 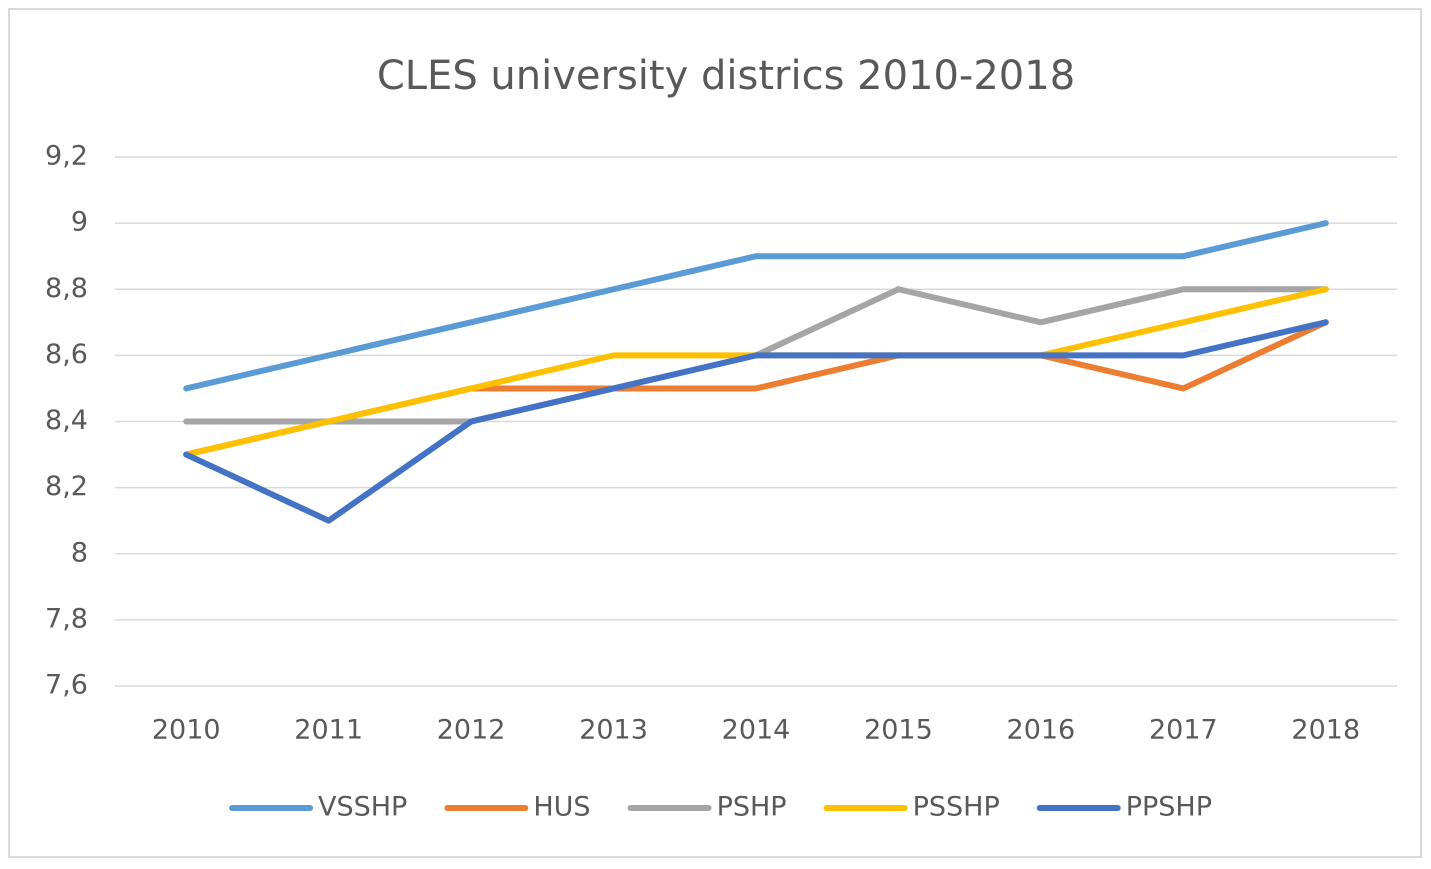 What do you see at coordinates (328, 730) in the screenshot?
I see `x-tick-label: 2011` at bounding box center [328, 730].